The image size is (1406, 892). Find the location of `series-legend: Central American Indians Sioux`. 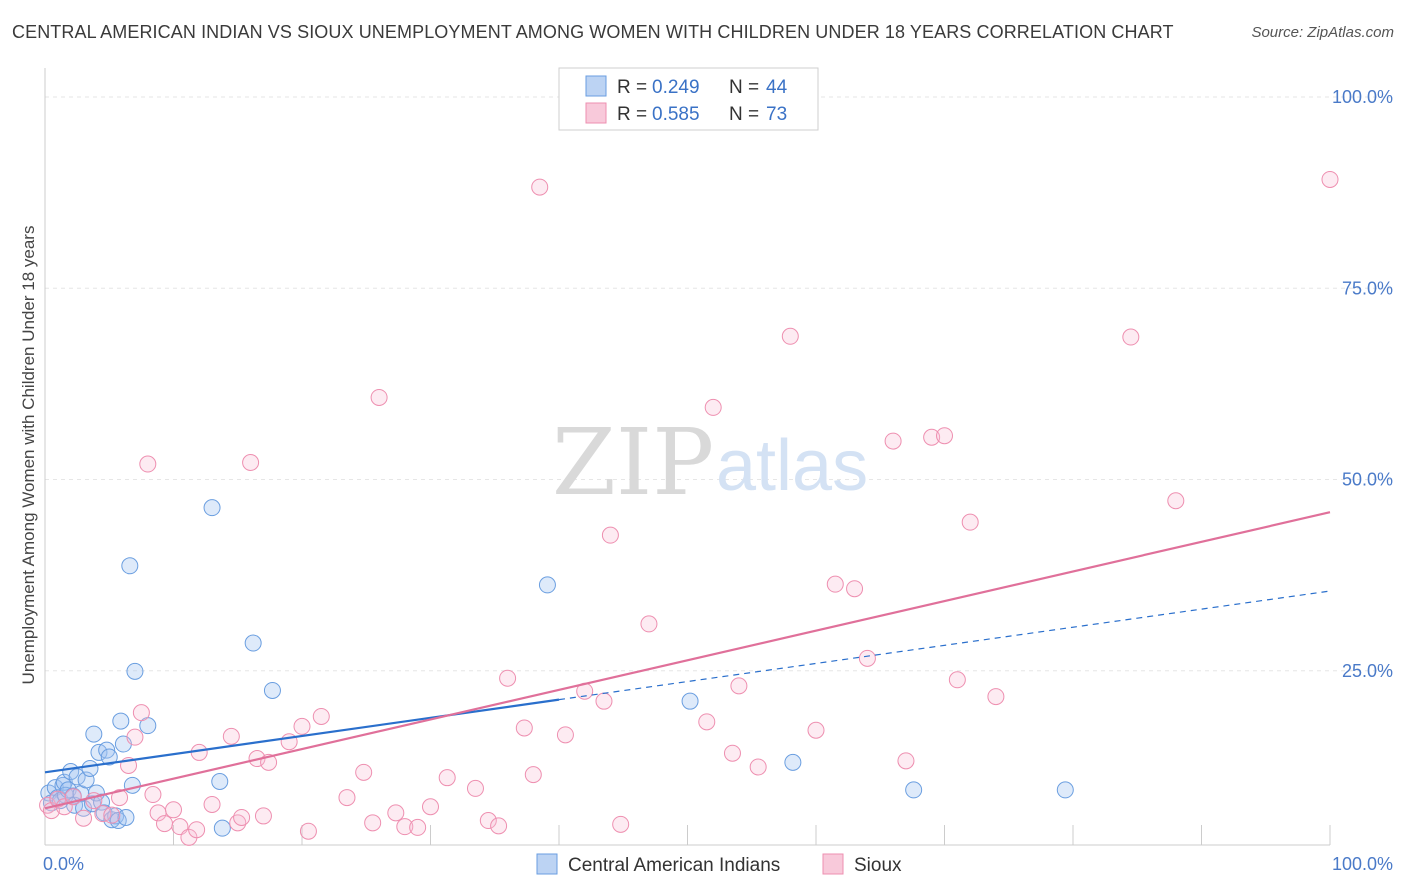

series-legend: Central American Indians Sioux is located at coordinates (719, 864).